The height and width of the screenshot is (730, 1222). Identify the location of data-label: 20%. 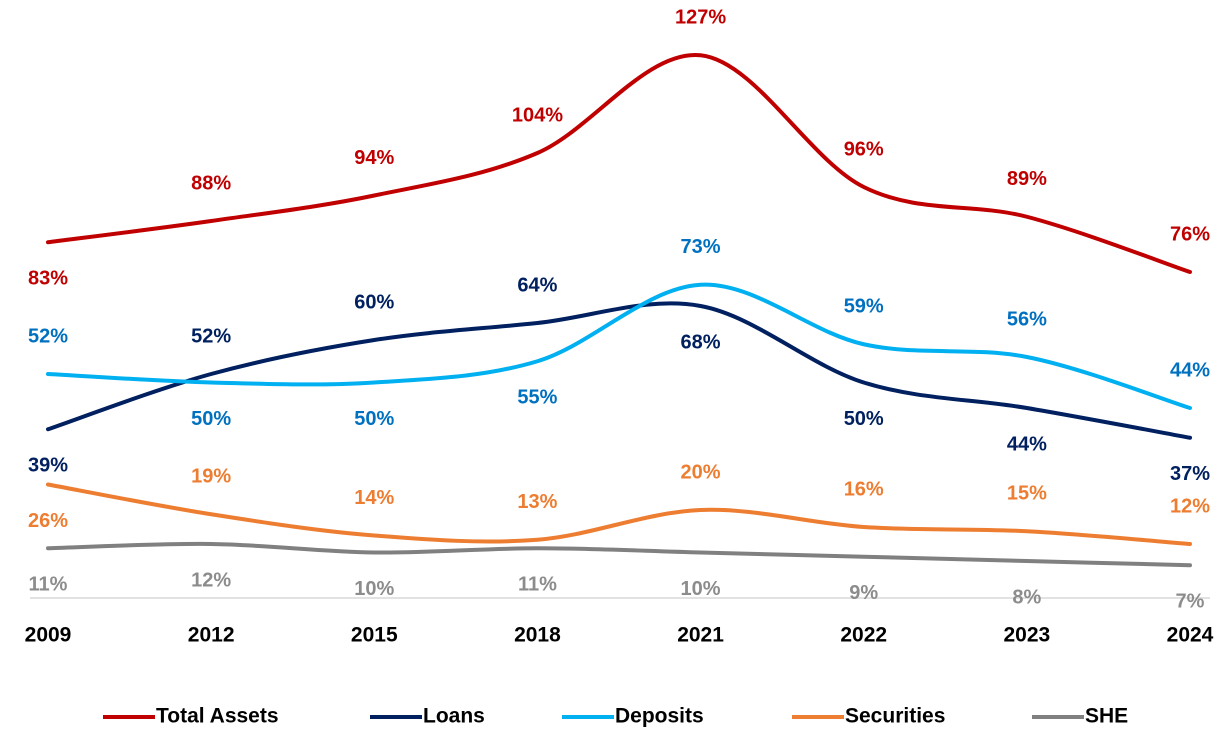
(701, 472).